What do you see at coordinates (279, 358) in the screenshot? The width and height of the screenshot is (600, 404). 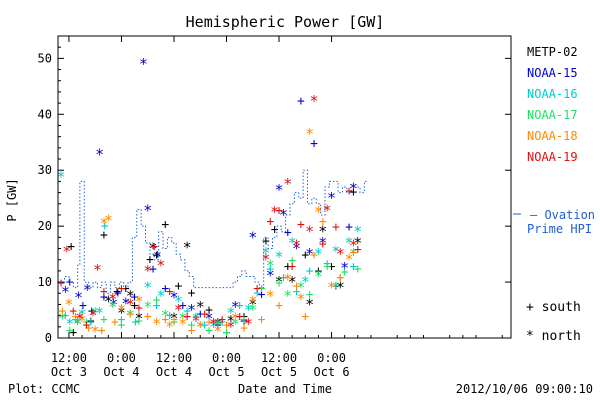 I see `x-tick-time-label: 12:00` at bounding box center [279, 358].